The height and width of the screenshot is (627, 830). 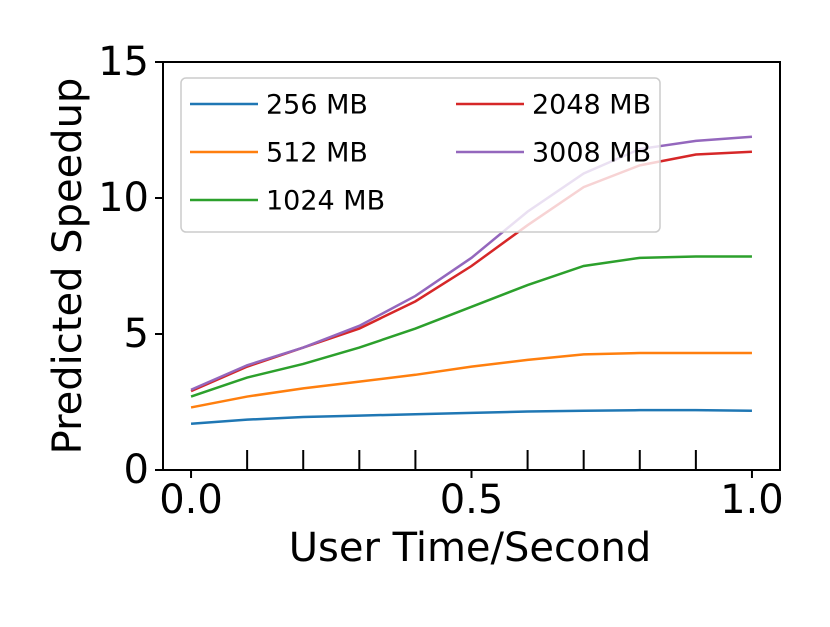 What do you see at coordinates (123, 62) in the screenshot?
I see `y-tick-label: 15` at bounding box center [123, 62].